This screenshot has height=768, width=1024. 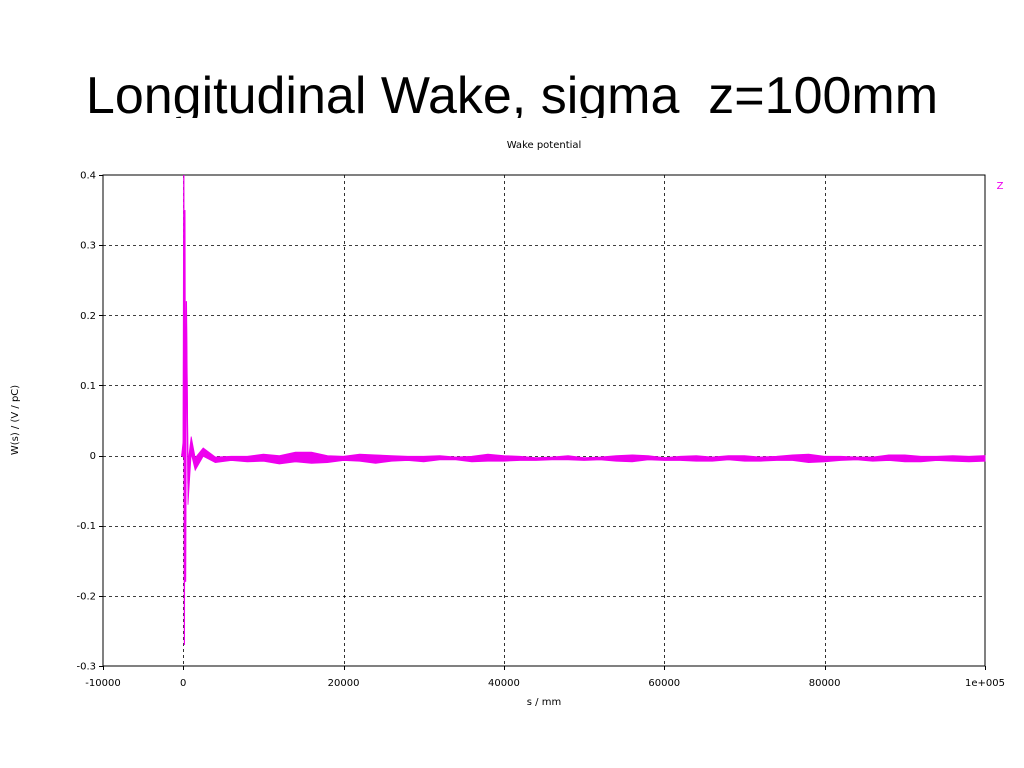 I want to click on x-axis-label: s / mm, so click(x=544, y=702).